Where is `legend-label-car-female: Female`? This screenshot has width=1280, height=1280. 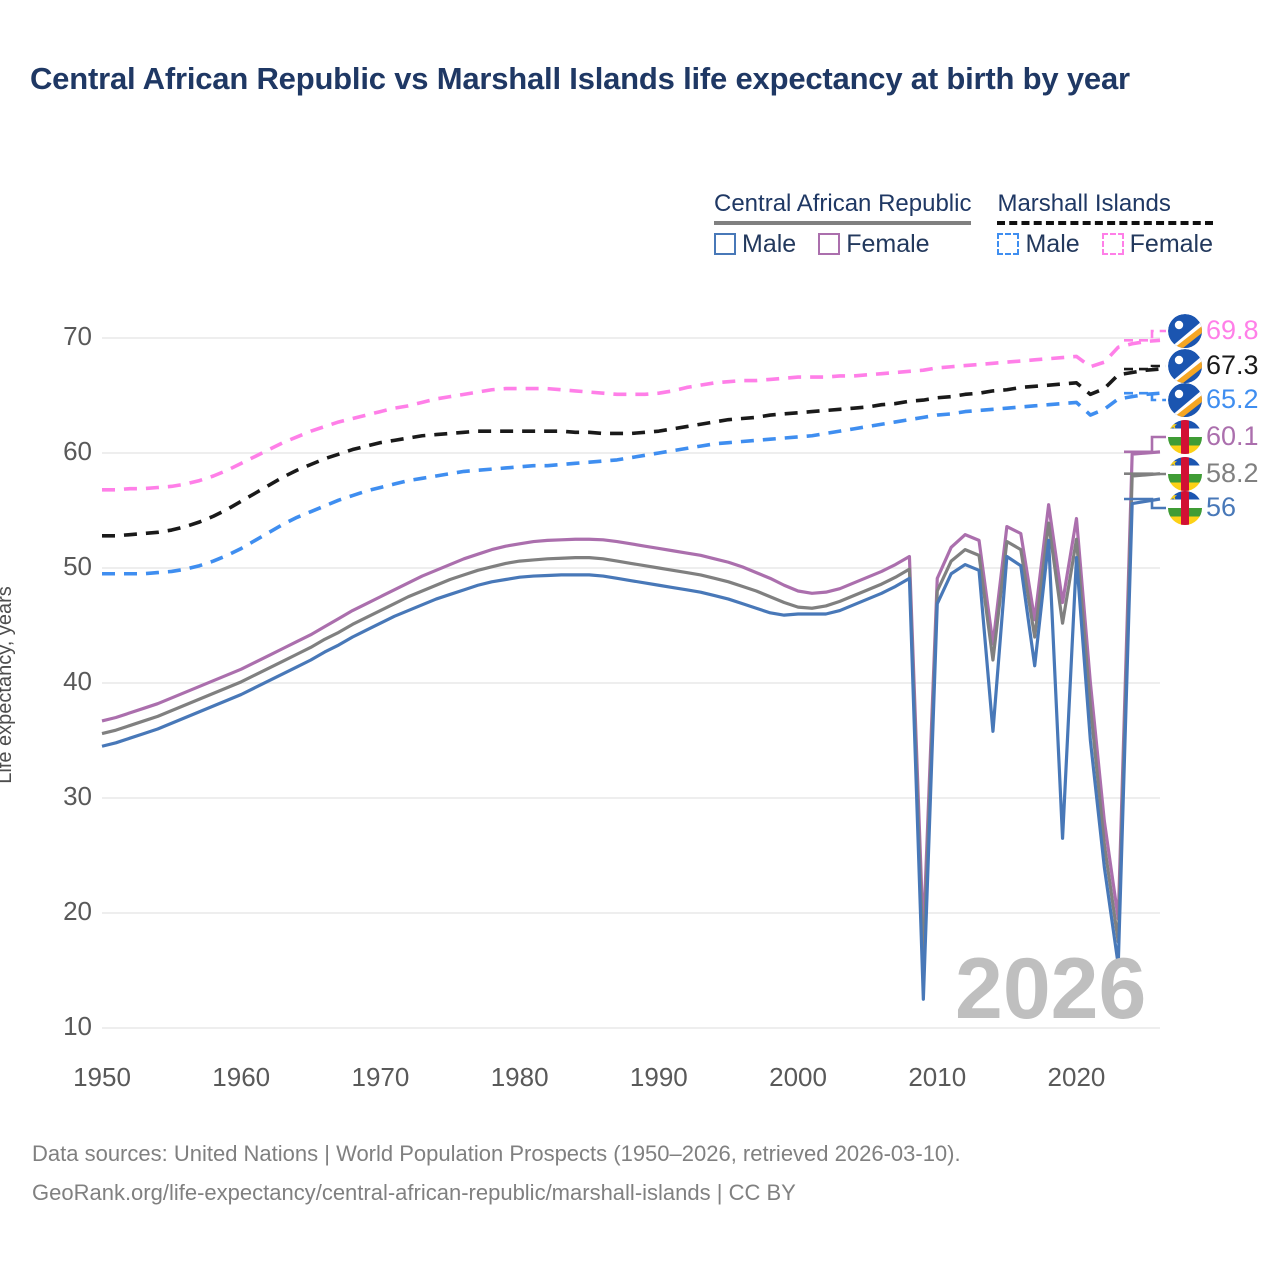
legend-label-car-female: Female is located at coordinates (888, 243).